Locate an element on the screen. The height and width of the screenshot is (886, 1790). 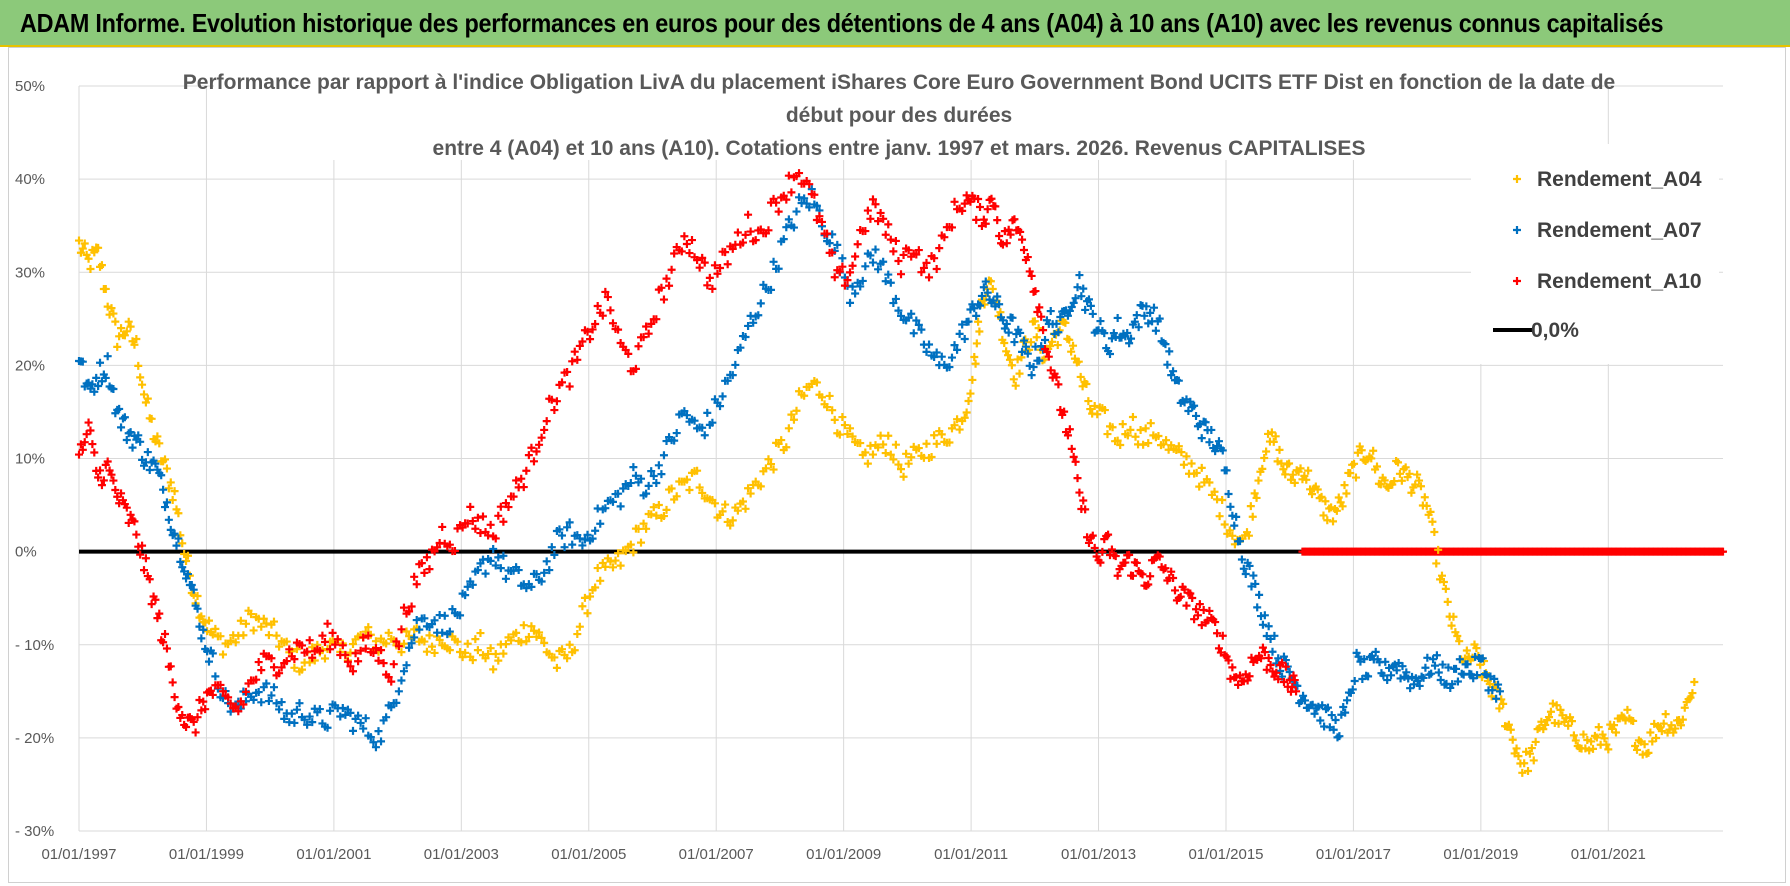
legend-marker is located at coordinates (1517, 230).